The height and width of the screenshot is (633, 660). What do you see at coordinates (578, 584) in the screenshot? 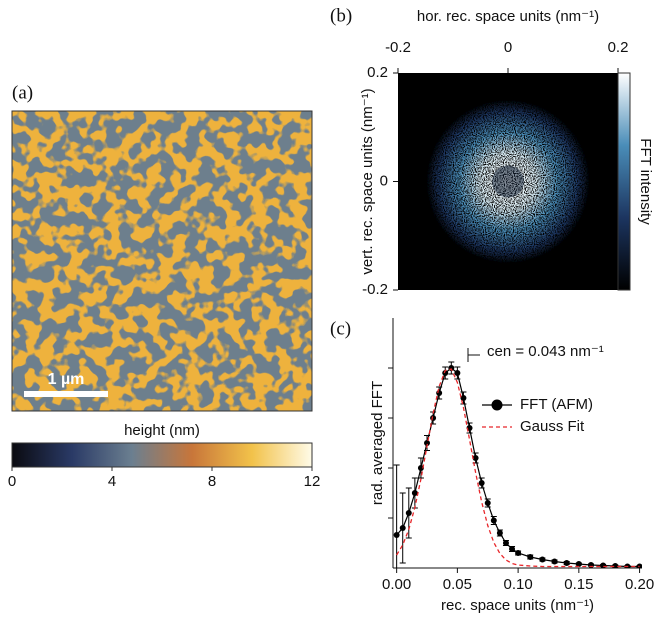
I see `x-tick-label: 0.15` at bounding box center [578, 584].